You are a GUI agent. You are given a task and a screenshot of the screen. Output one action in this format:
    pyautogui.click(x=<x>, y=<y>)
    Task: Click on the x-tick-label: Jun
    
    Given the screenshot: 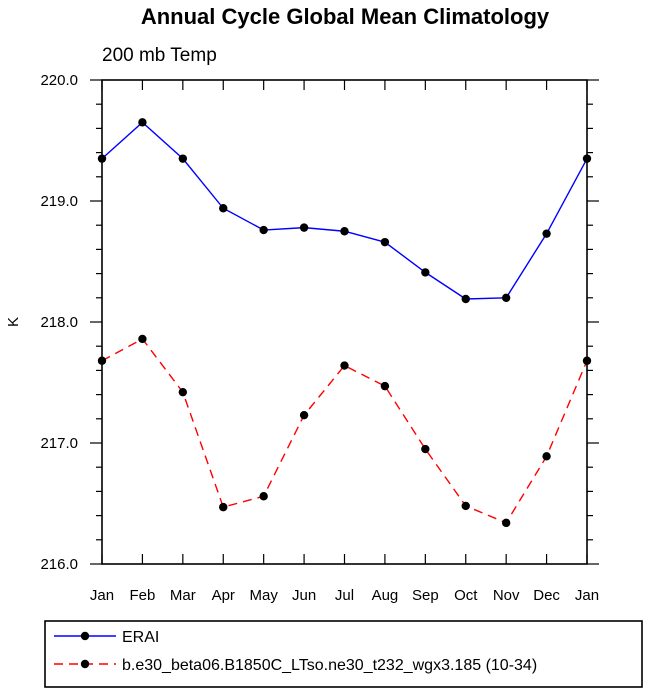 What is the action you would take?
    pyautogui.click(x=304, y=595)
    